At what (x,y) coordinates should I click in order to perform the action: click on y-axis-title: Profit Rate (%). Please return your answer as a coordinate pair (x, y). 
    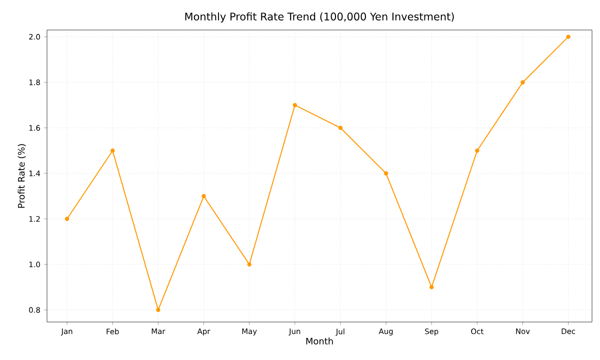
    Looking at the image, I should click on (22, 176).